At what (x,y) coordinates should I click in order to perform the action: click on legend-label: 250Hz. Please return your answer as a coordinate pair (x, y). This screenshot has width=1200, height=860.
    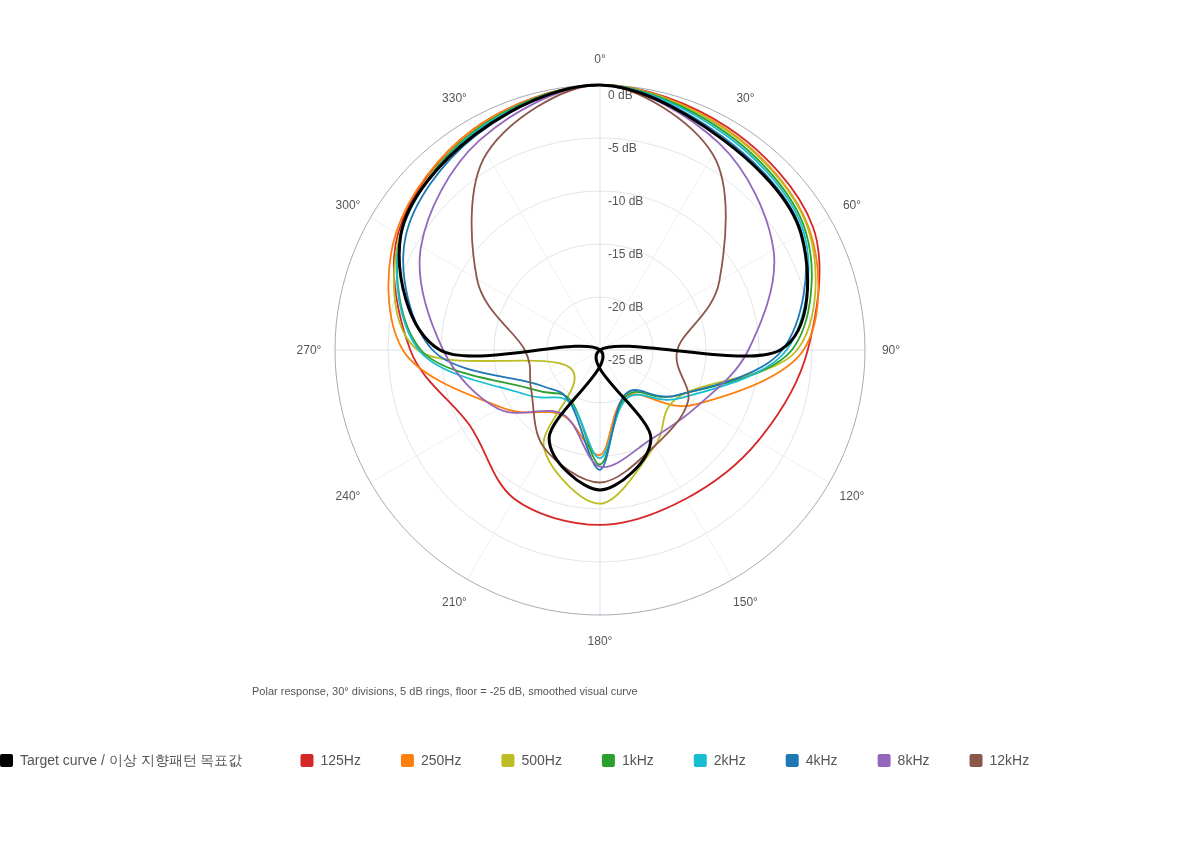
    Looking at the image, I should click on (441, 760).